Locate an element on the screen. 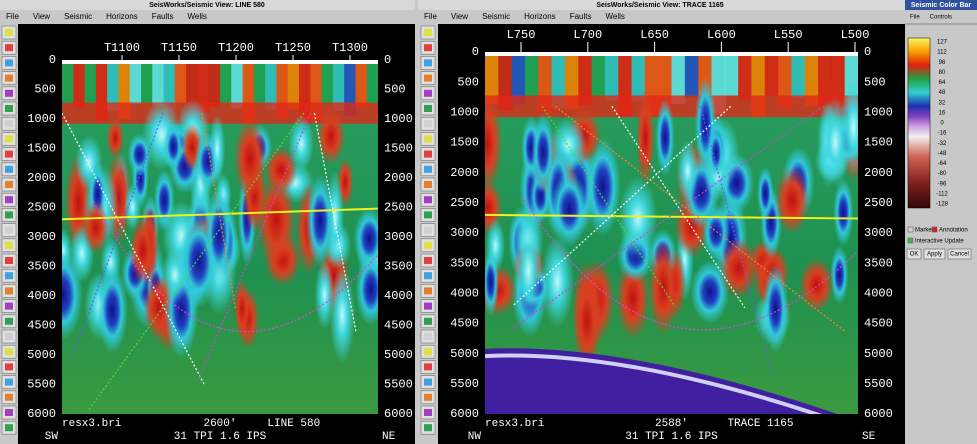  end-label: SW is located at coordinates (52, 437).